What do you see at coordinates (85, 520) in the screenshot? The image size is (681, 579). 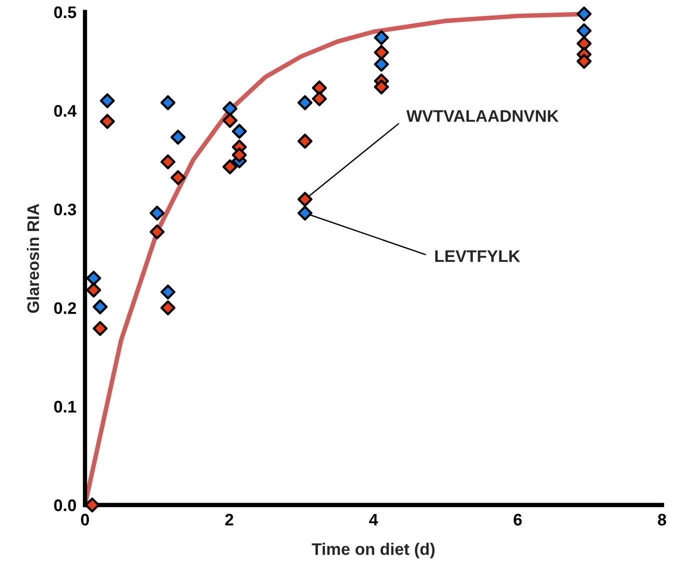 I see `x-tick-label: 0` at bounding box center [85, 520].